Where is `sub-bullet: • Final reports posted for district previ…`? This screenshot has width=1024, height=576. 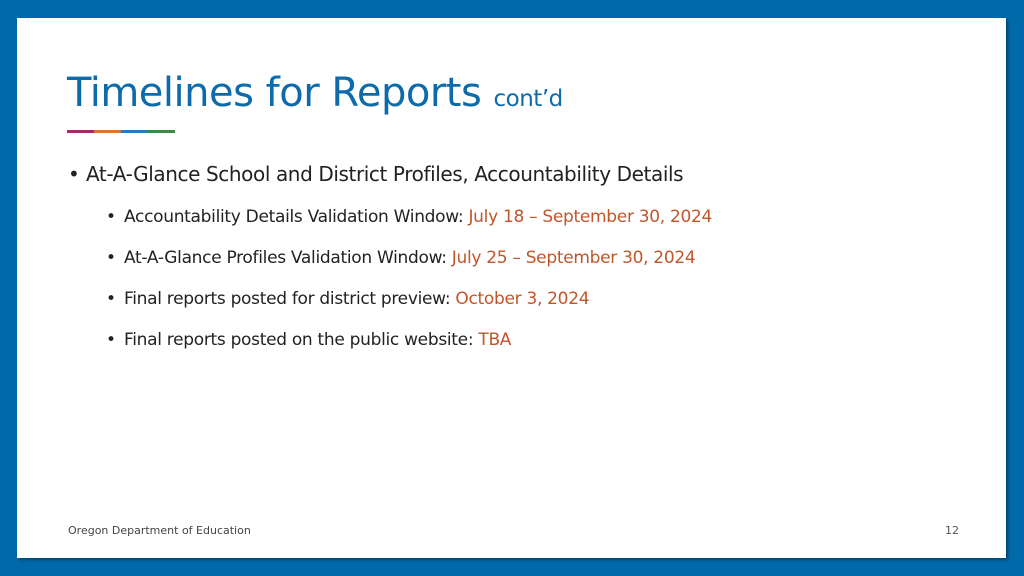 sub-bullet: • Final reports posted for district previ… is located at coordinates (348, 299).